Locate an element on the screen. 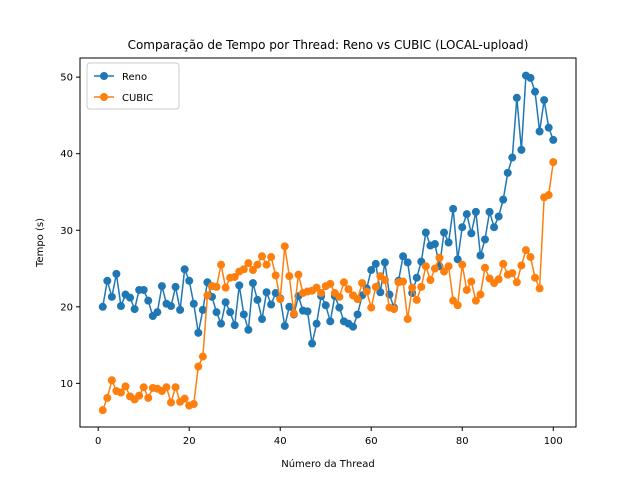  legend-swatch-marker is located at coordinates (104, 97).